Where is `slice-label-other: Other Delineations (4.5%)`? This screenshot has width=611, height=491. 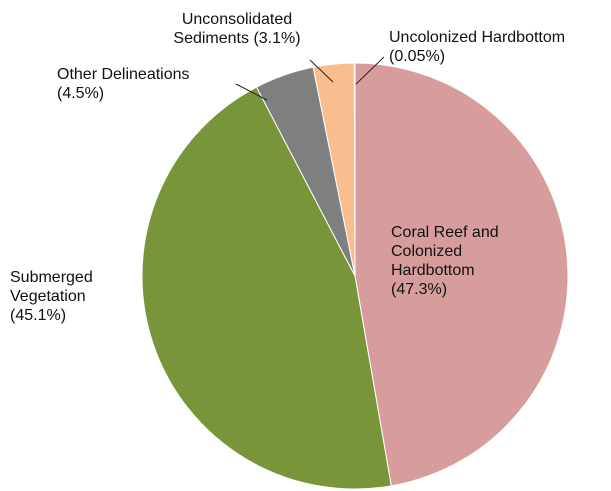
slice-label-other: Other Delineations (4.5%) is located at coordinates (123, 84).